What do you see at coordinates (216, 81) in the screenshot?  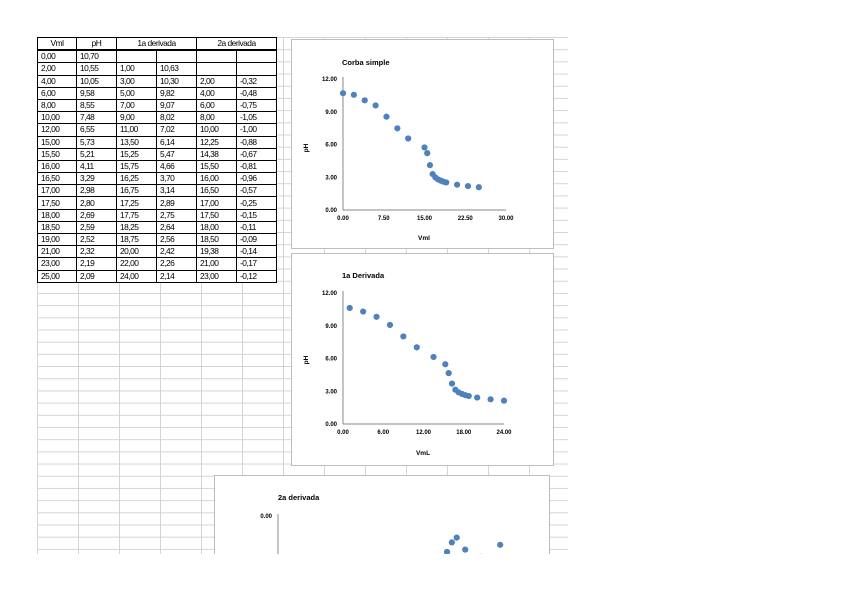 I see `cell-d2-x: 2,00` at bounding box center [216, 81].